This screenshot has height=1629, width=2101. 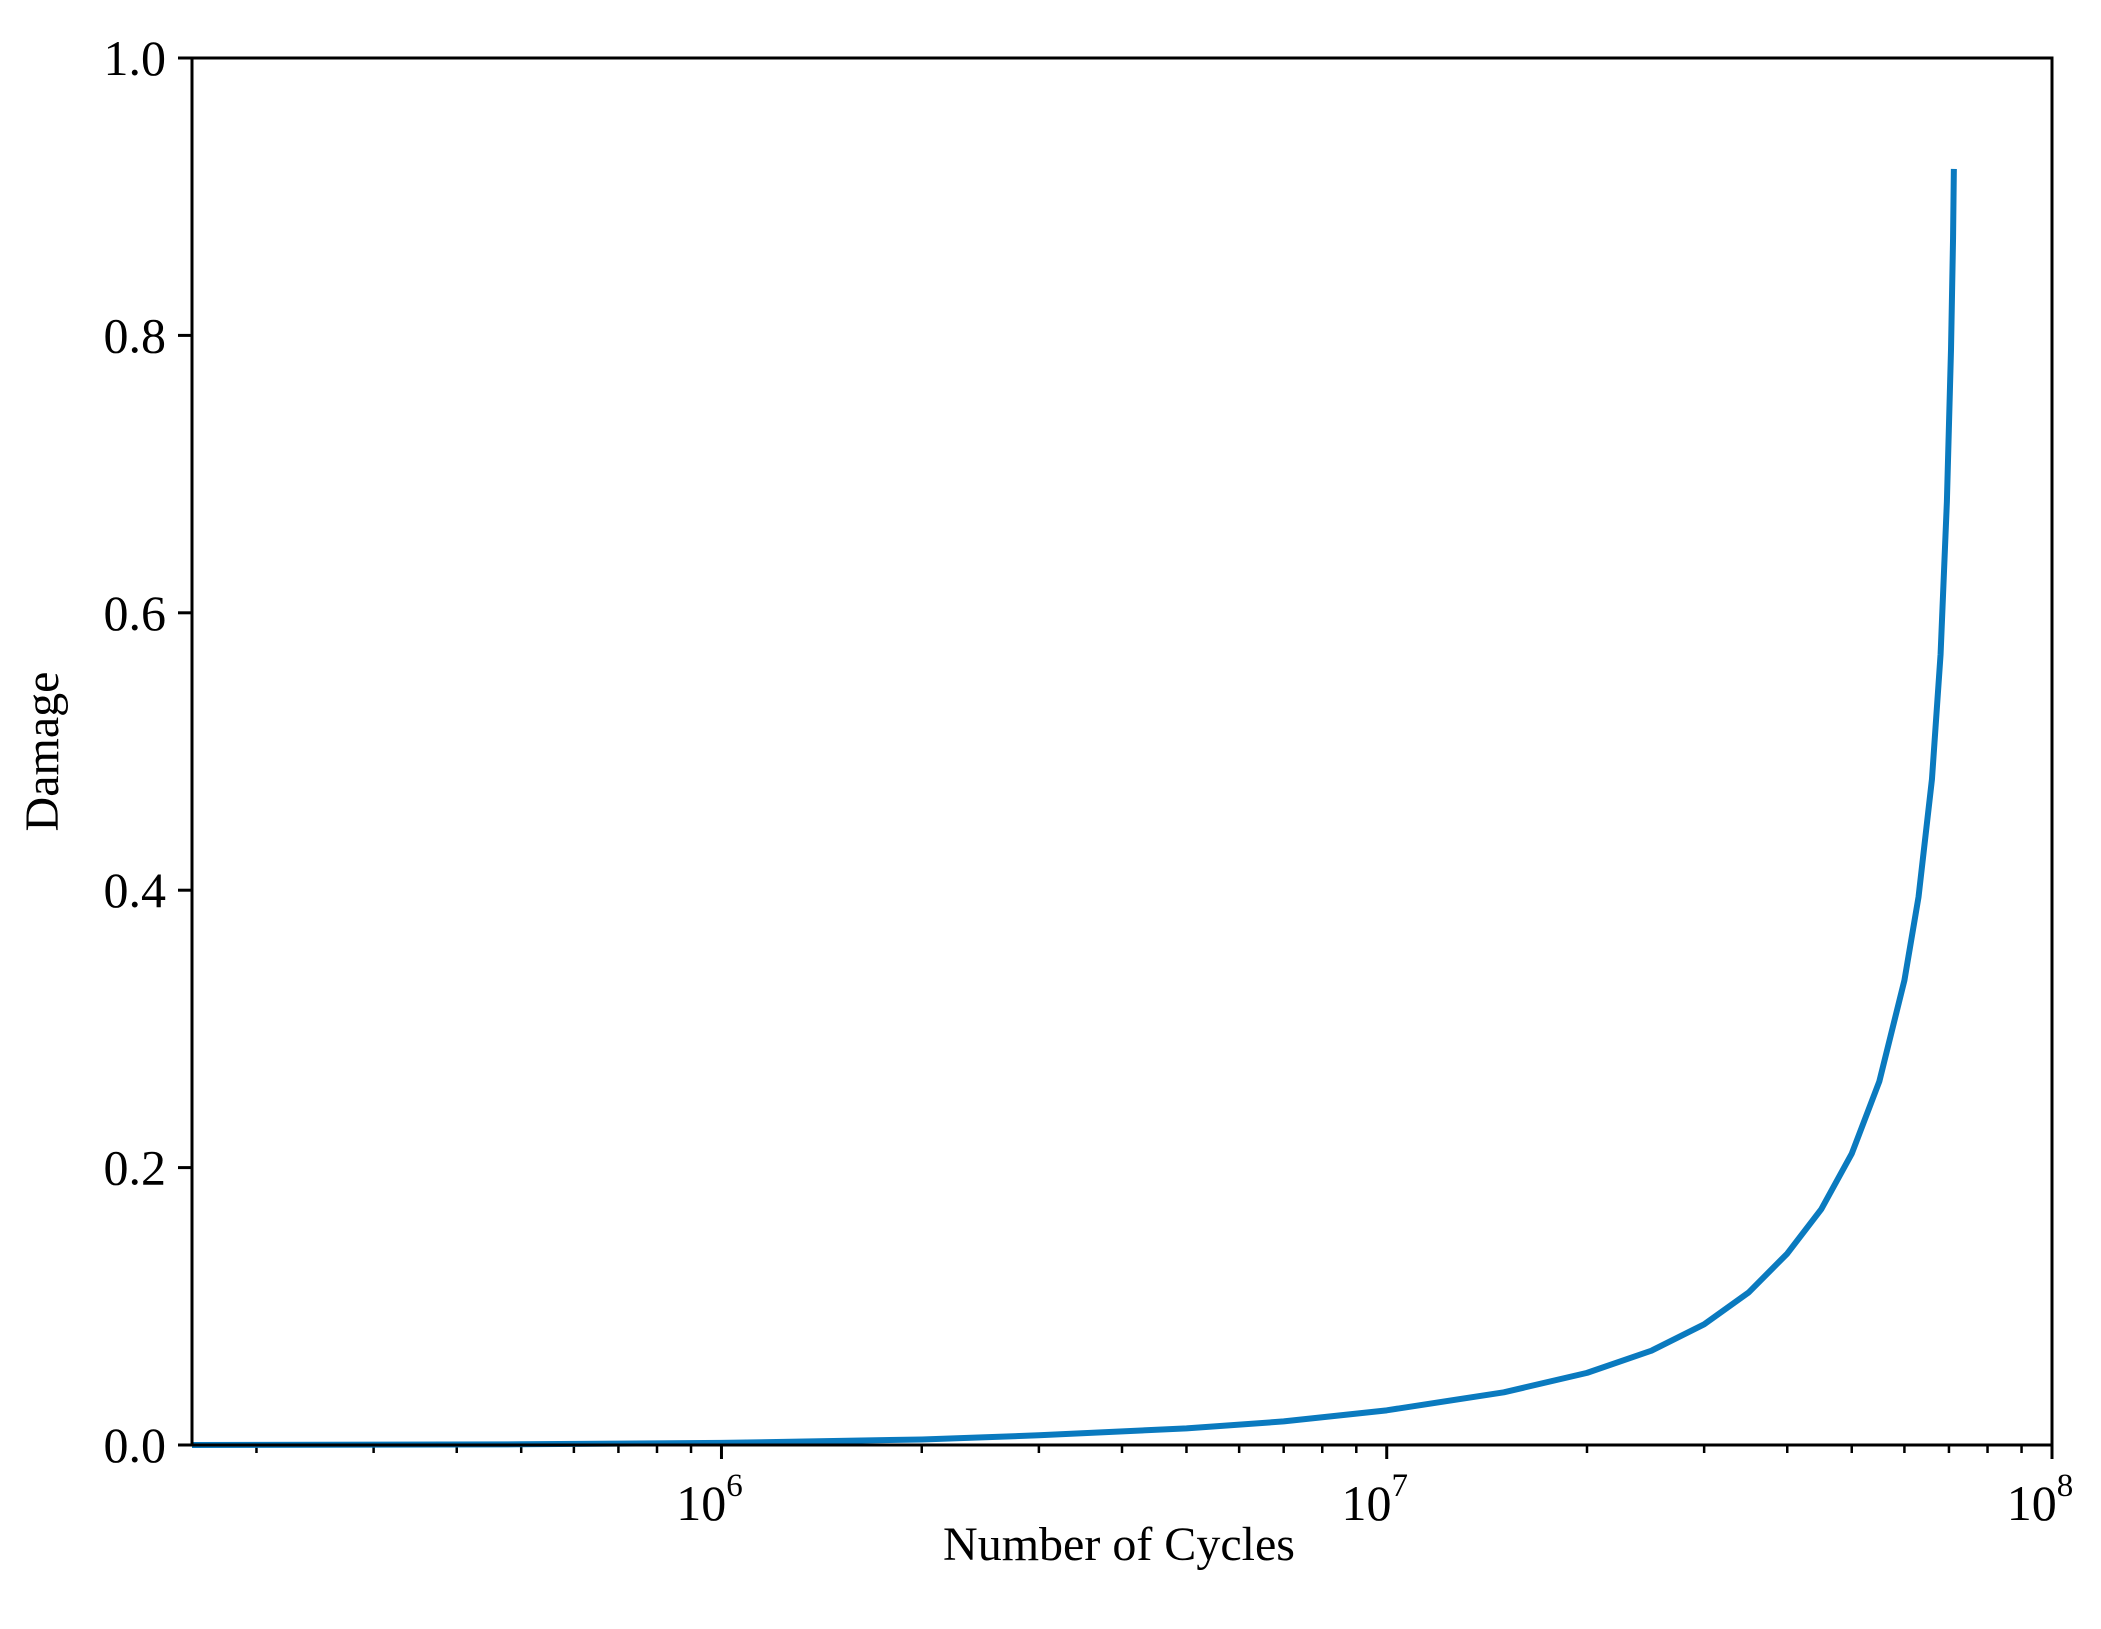 What do you see at coordinates (135, 1168) in the screenshot?
I see `y-tick-label: 0.2` at bounding box center [135, 1168].